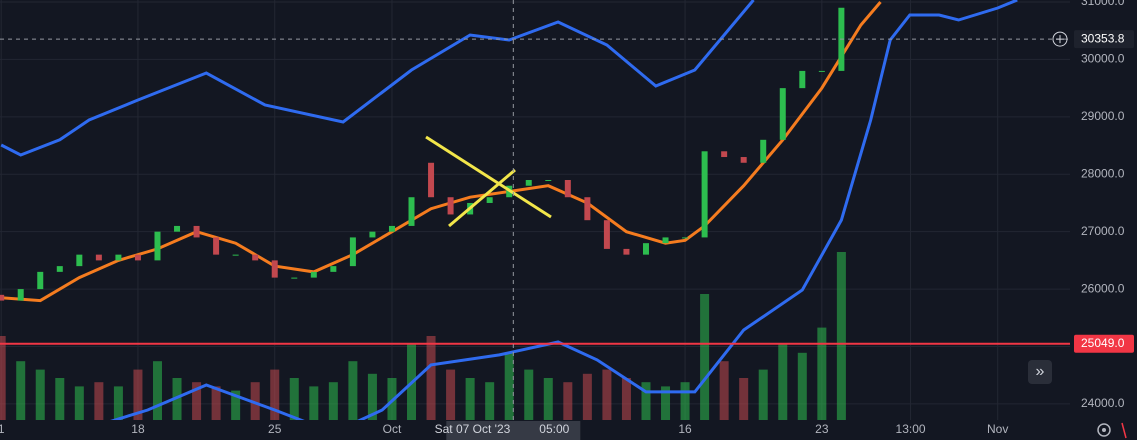 The height and width of the screenshot is (440, 1137). Describe the element at coordinates (1103, 220) in the screenshot. I see `price-axis` at that location.